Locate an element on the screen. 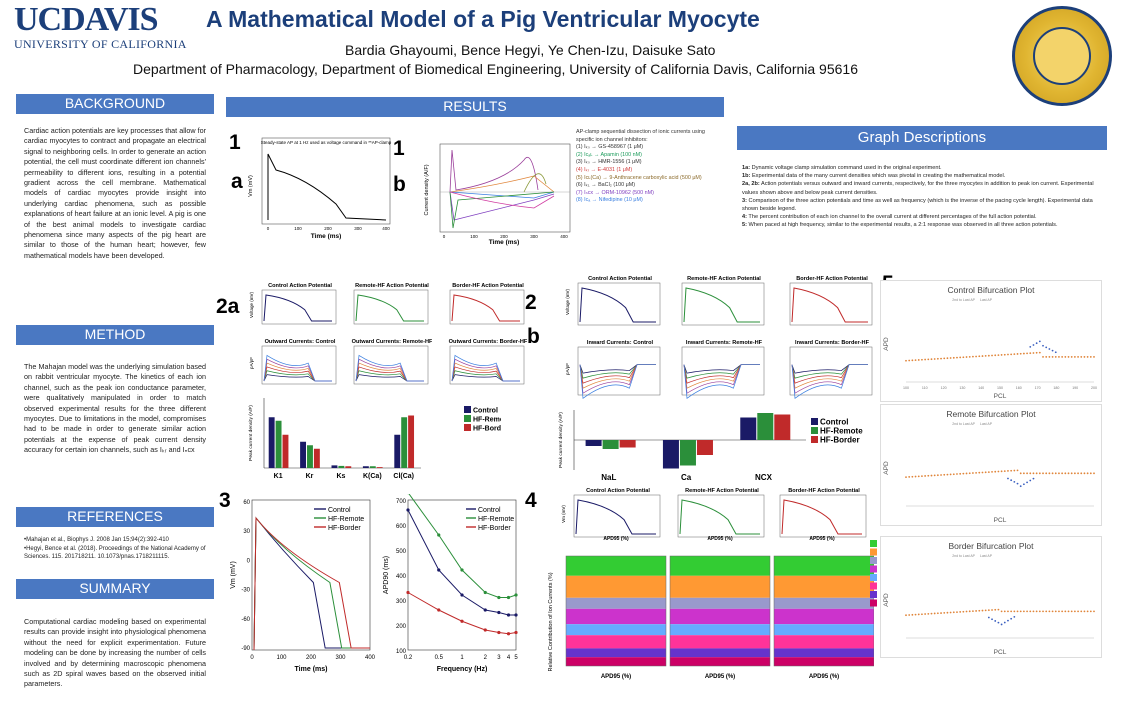 The height and width of the screenshot is (714, 1121). current-panel-frame is located at coordinates (391, 365).